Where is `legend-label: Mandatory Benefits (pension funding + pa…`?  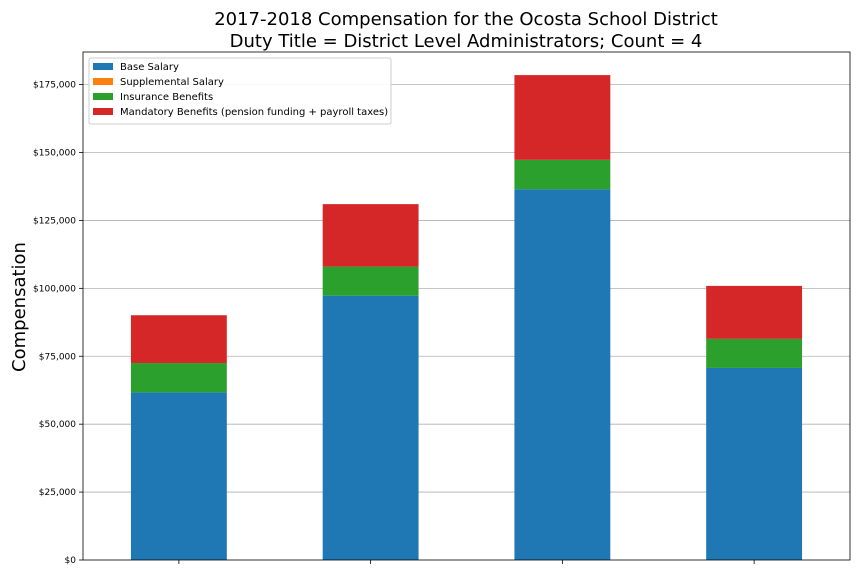 legend-label: Mandatory Benefits (pension funding + pa… is located at coordinates (254, 112).